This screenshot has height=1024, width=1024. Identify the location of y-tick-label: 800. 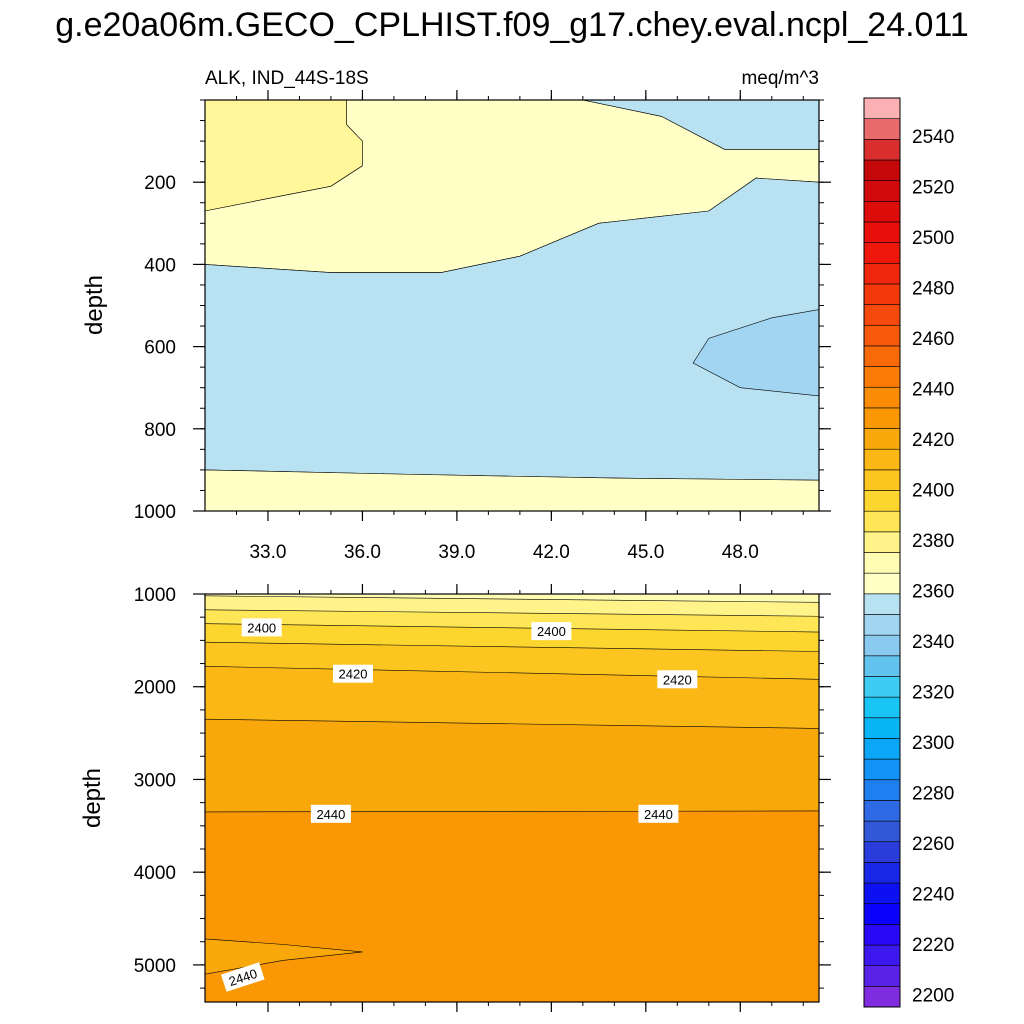
(160, 430).